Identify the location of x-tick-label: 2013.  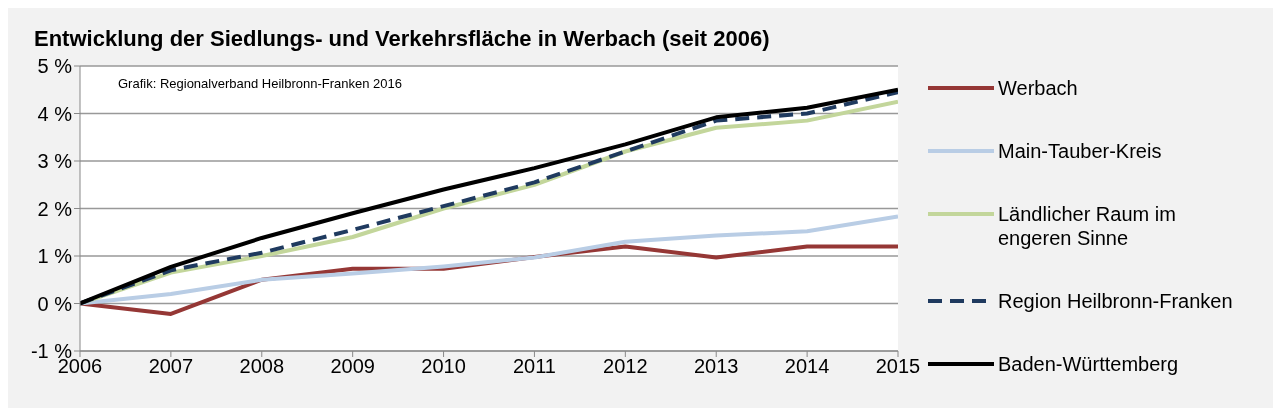
(716, 366).